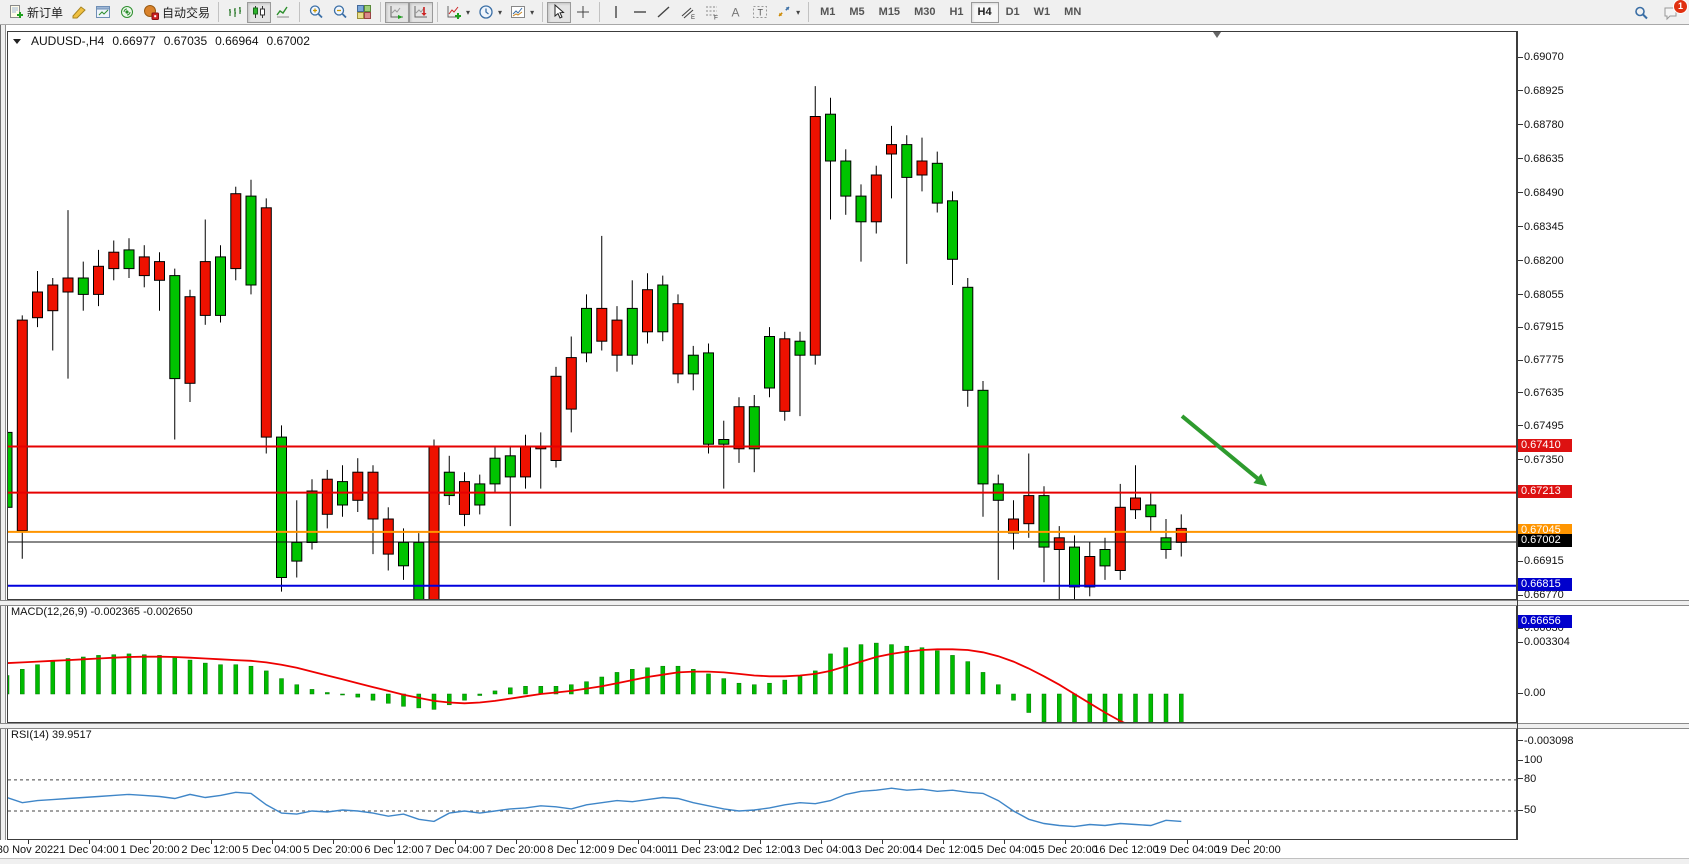 This screenshot has height=864, width=1689. I want to click on ohlc-open: 0.66977, so click(134, 41).